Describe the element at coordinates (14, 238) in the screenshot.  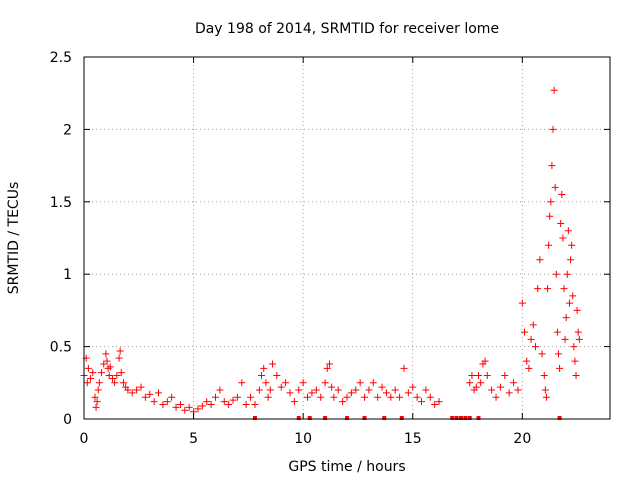
I see `y-axis-label: SRMTID / TECUs` at that location.